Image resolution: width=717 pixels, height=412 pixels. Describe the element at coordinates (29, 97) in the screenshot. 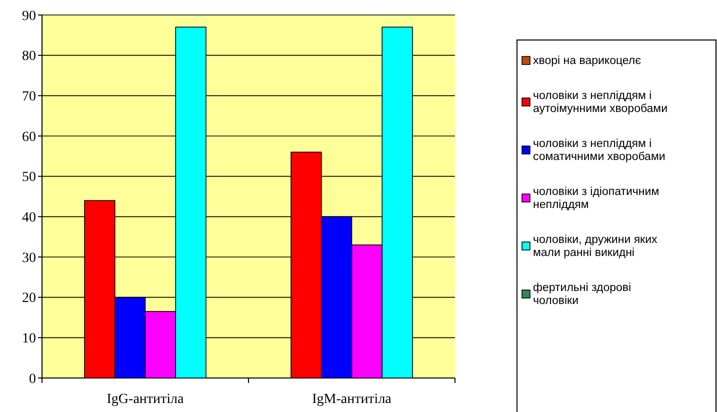

I see `y-tick-label: 70` at that location.